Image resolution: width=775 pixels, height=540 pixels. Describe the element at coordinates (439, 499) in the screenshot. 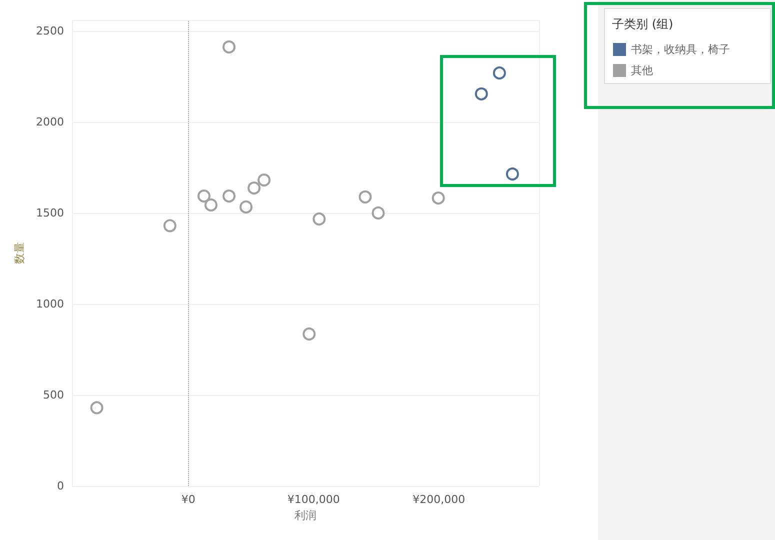

I see `x-tick-label: ¥200,000` at that location.